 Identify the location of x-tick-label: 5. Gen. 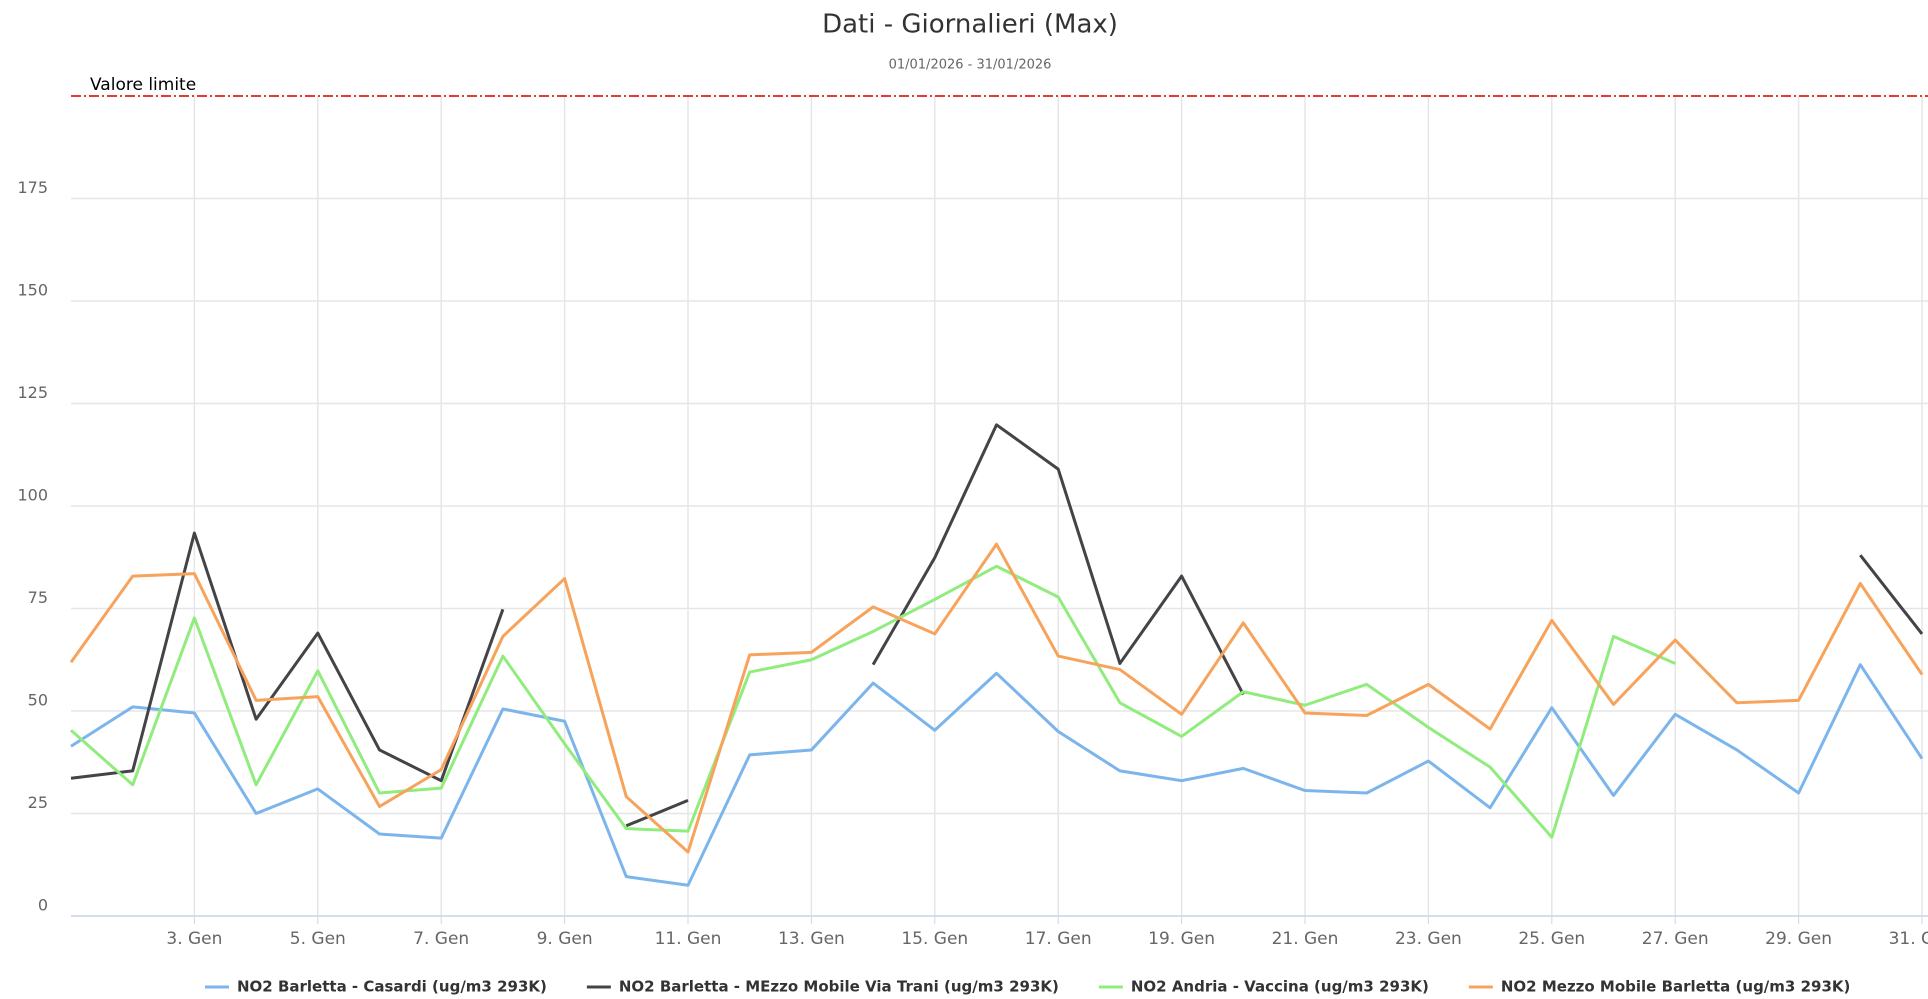
(318, 939).